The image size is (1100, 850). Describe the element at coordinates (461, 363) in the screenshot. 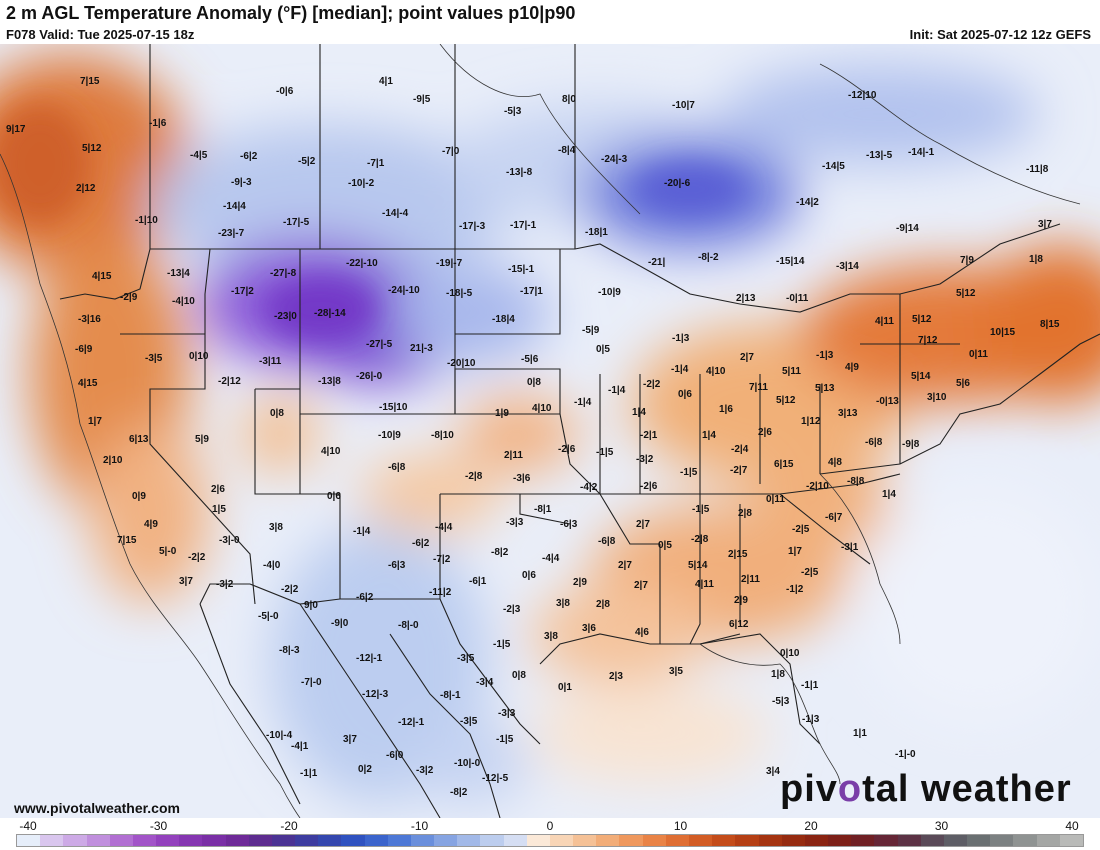

I see `point-value-label: -20|10` at that location.